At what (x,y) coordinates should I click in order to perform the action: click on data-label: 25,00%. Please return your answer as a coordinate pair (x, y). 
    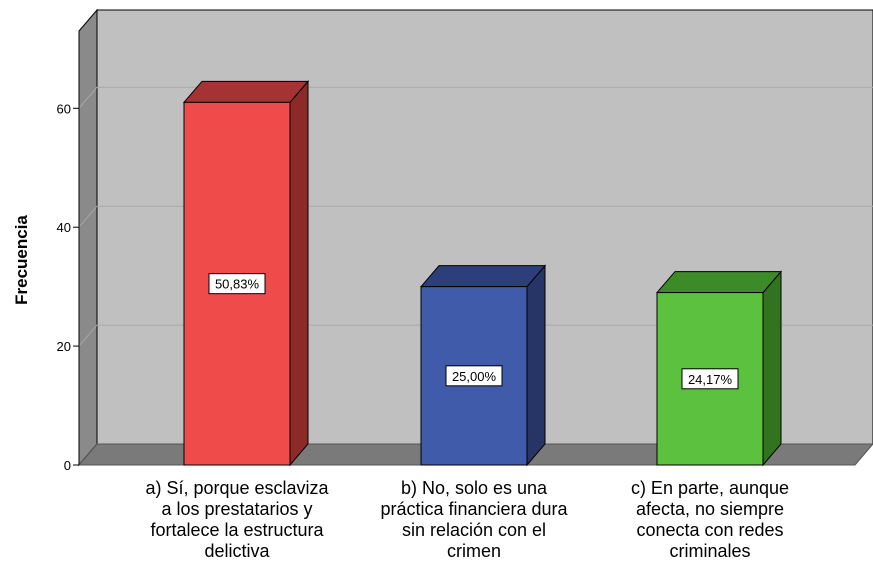
    Looking at the image, I should click on (474, 376).